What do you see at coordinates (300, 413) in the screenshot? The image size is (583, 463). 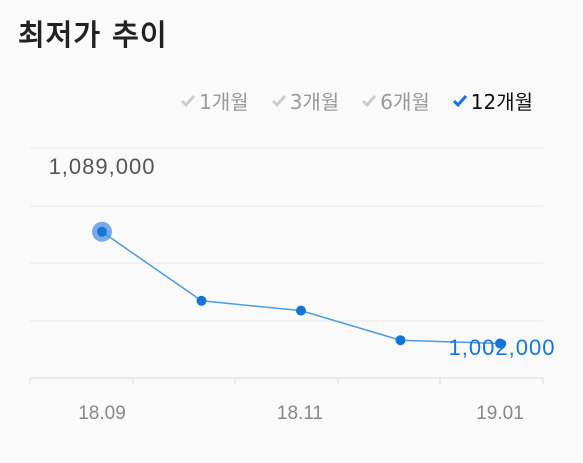 I see `x-tick-label: 18.11` at bounding box center [300, 413].